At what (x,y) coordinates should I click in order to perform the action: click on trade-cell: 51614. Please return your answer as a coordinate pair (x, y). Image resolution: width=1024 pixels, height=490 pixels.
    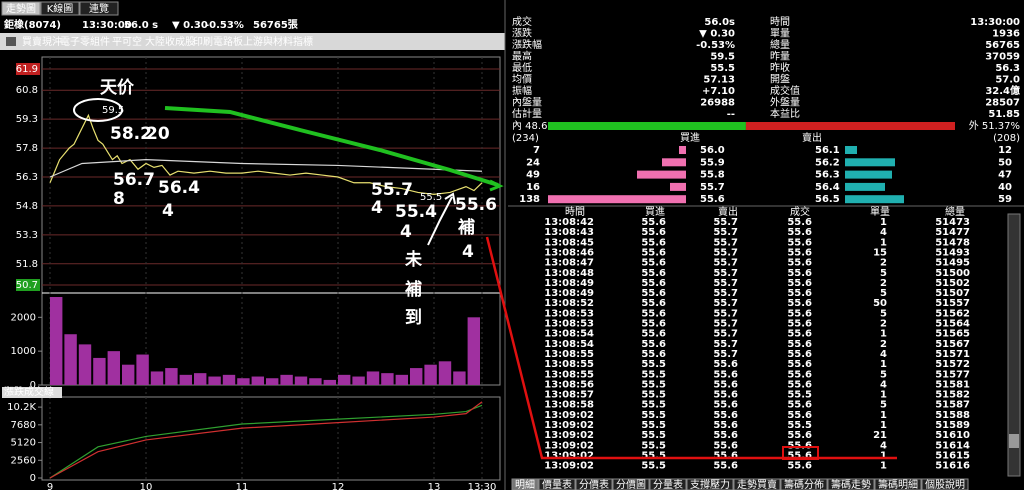
    Looking at the image, I should click on (952, 445).